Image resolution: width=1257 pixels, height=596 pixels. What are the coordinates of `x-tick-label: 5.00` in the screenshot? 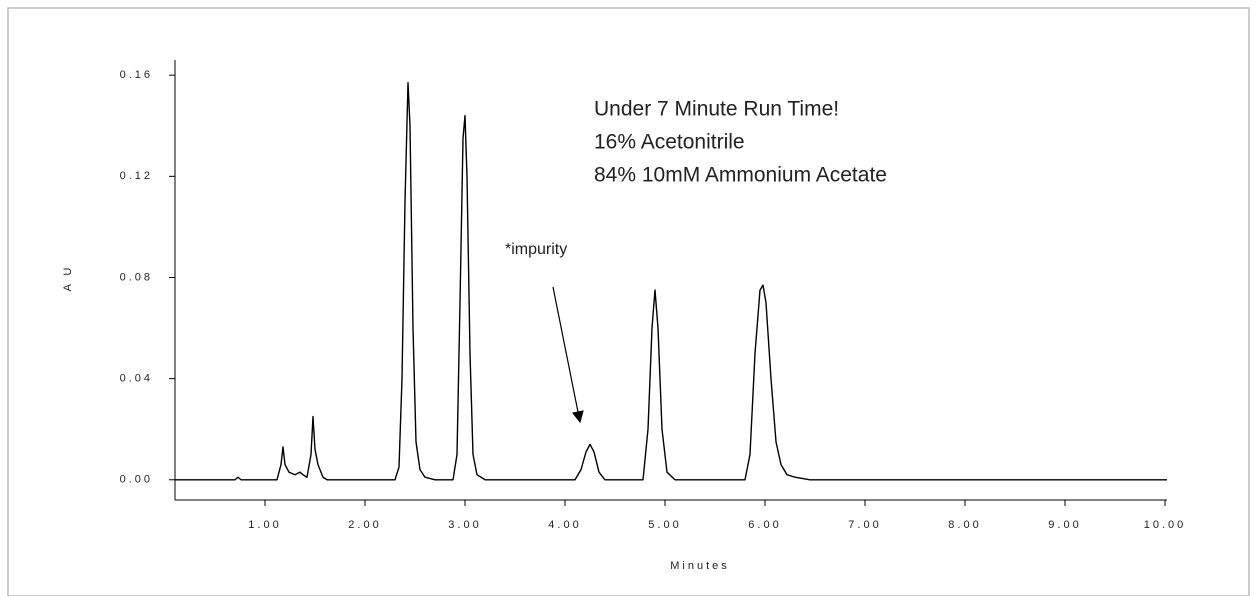 It's located at (664, 525).